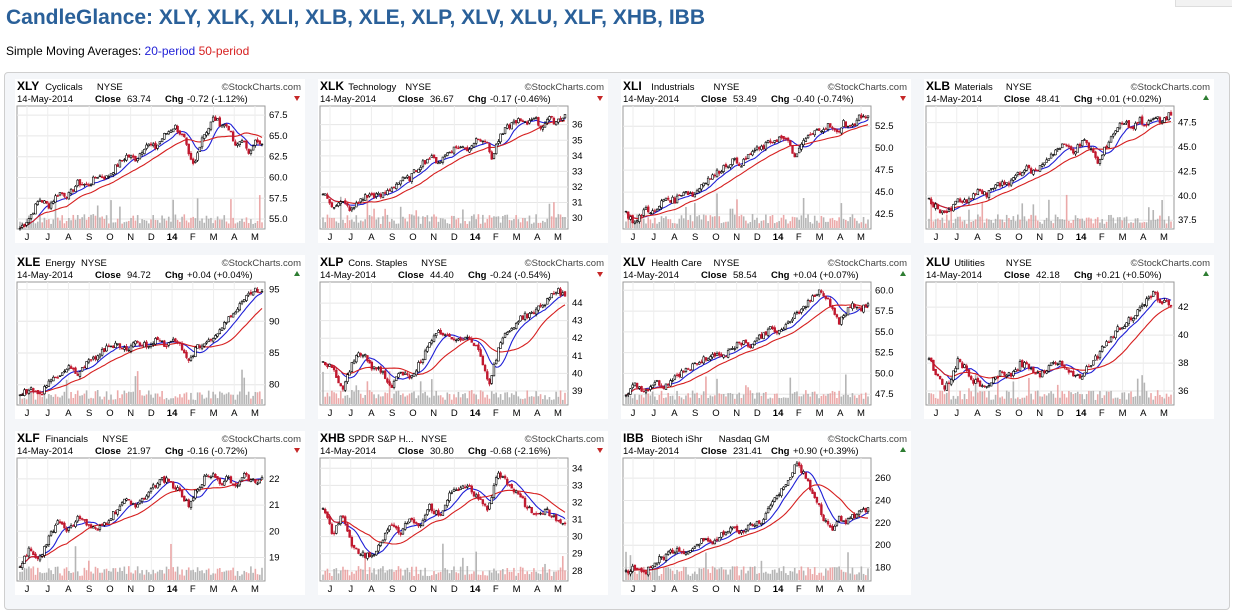 The height and width of the screenshot is (615, 1234). I want to click on close-value: 21.97, so click(139, 451).